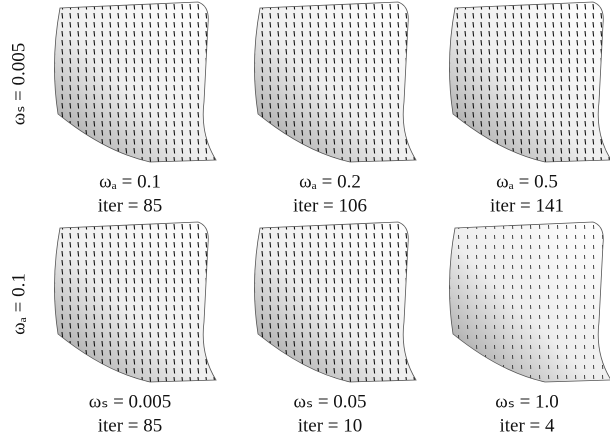  What do you see at coordinates (330, 424) in the screenshot?
I see `iteration-count: iter = 10` at bounding box center [330, 424].